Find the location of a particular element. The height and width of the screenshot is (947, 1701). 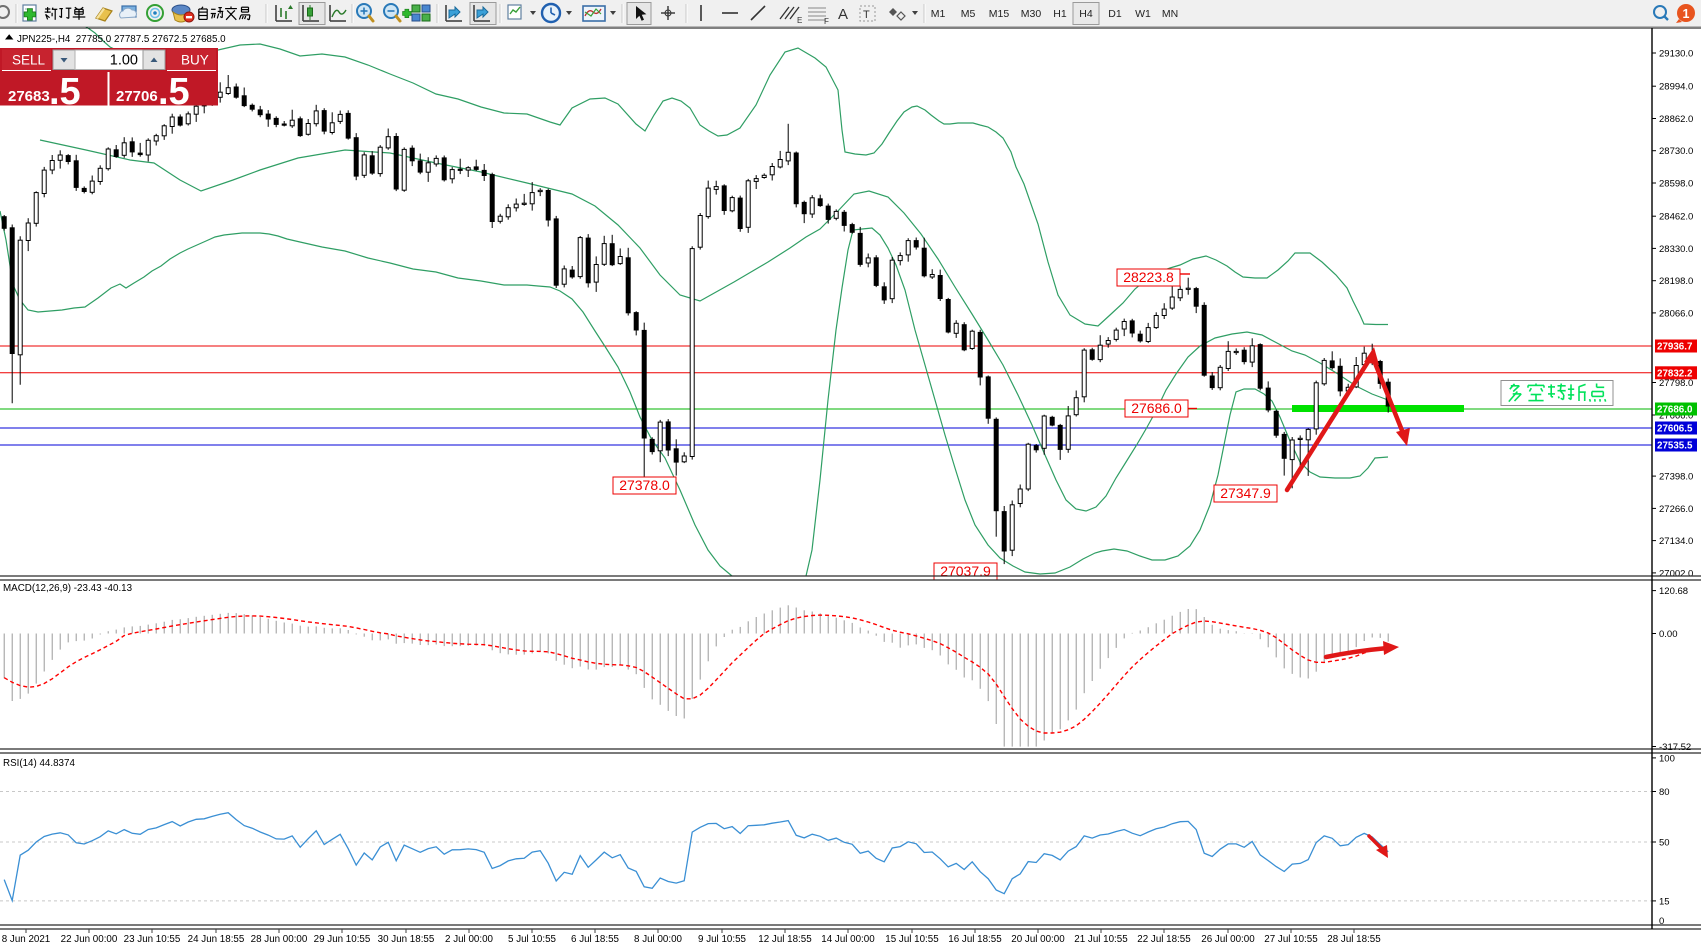

svg-text: 28198.0 is located at coordinates (1676, 281).